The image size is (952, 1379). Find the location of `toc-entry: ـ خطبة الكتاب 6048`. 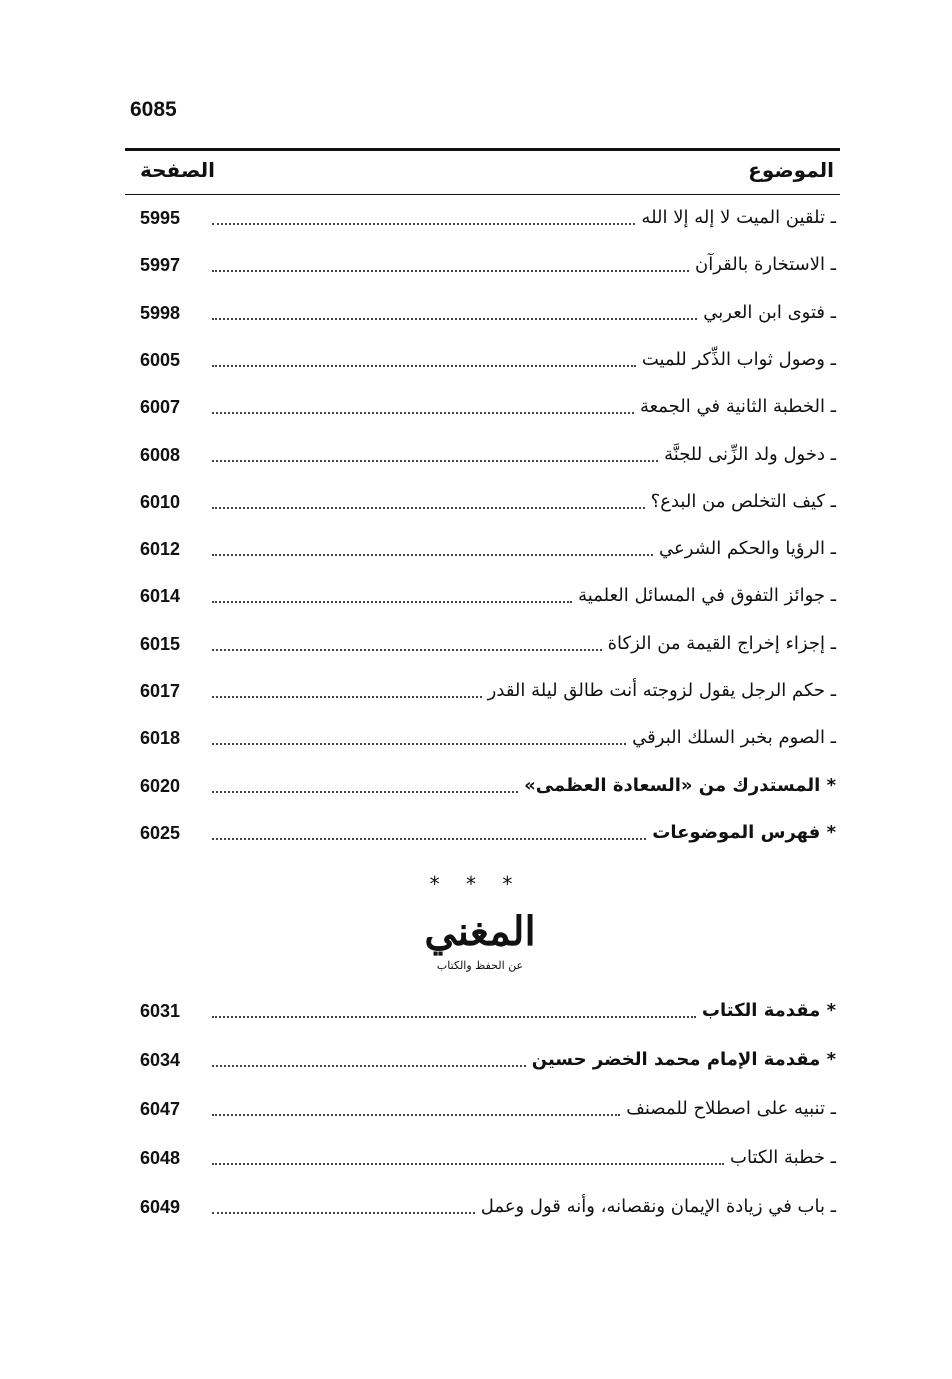

toc-entry: ـ خطبة الكتاب 6048 is located at coordinates (488, 1158).